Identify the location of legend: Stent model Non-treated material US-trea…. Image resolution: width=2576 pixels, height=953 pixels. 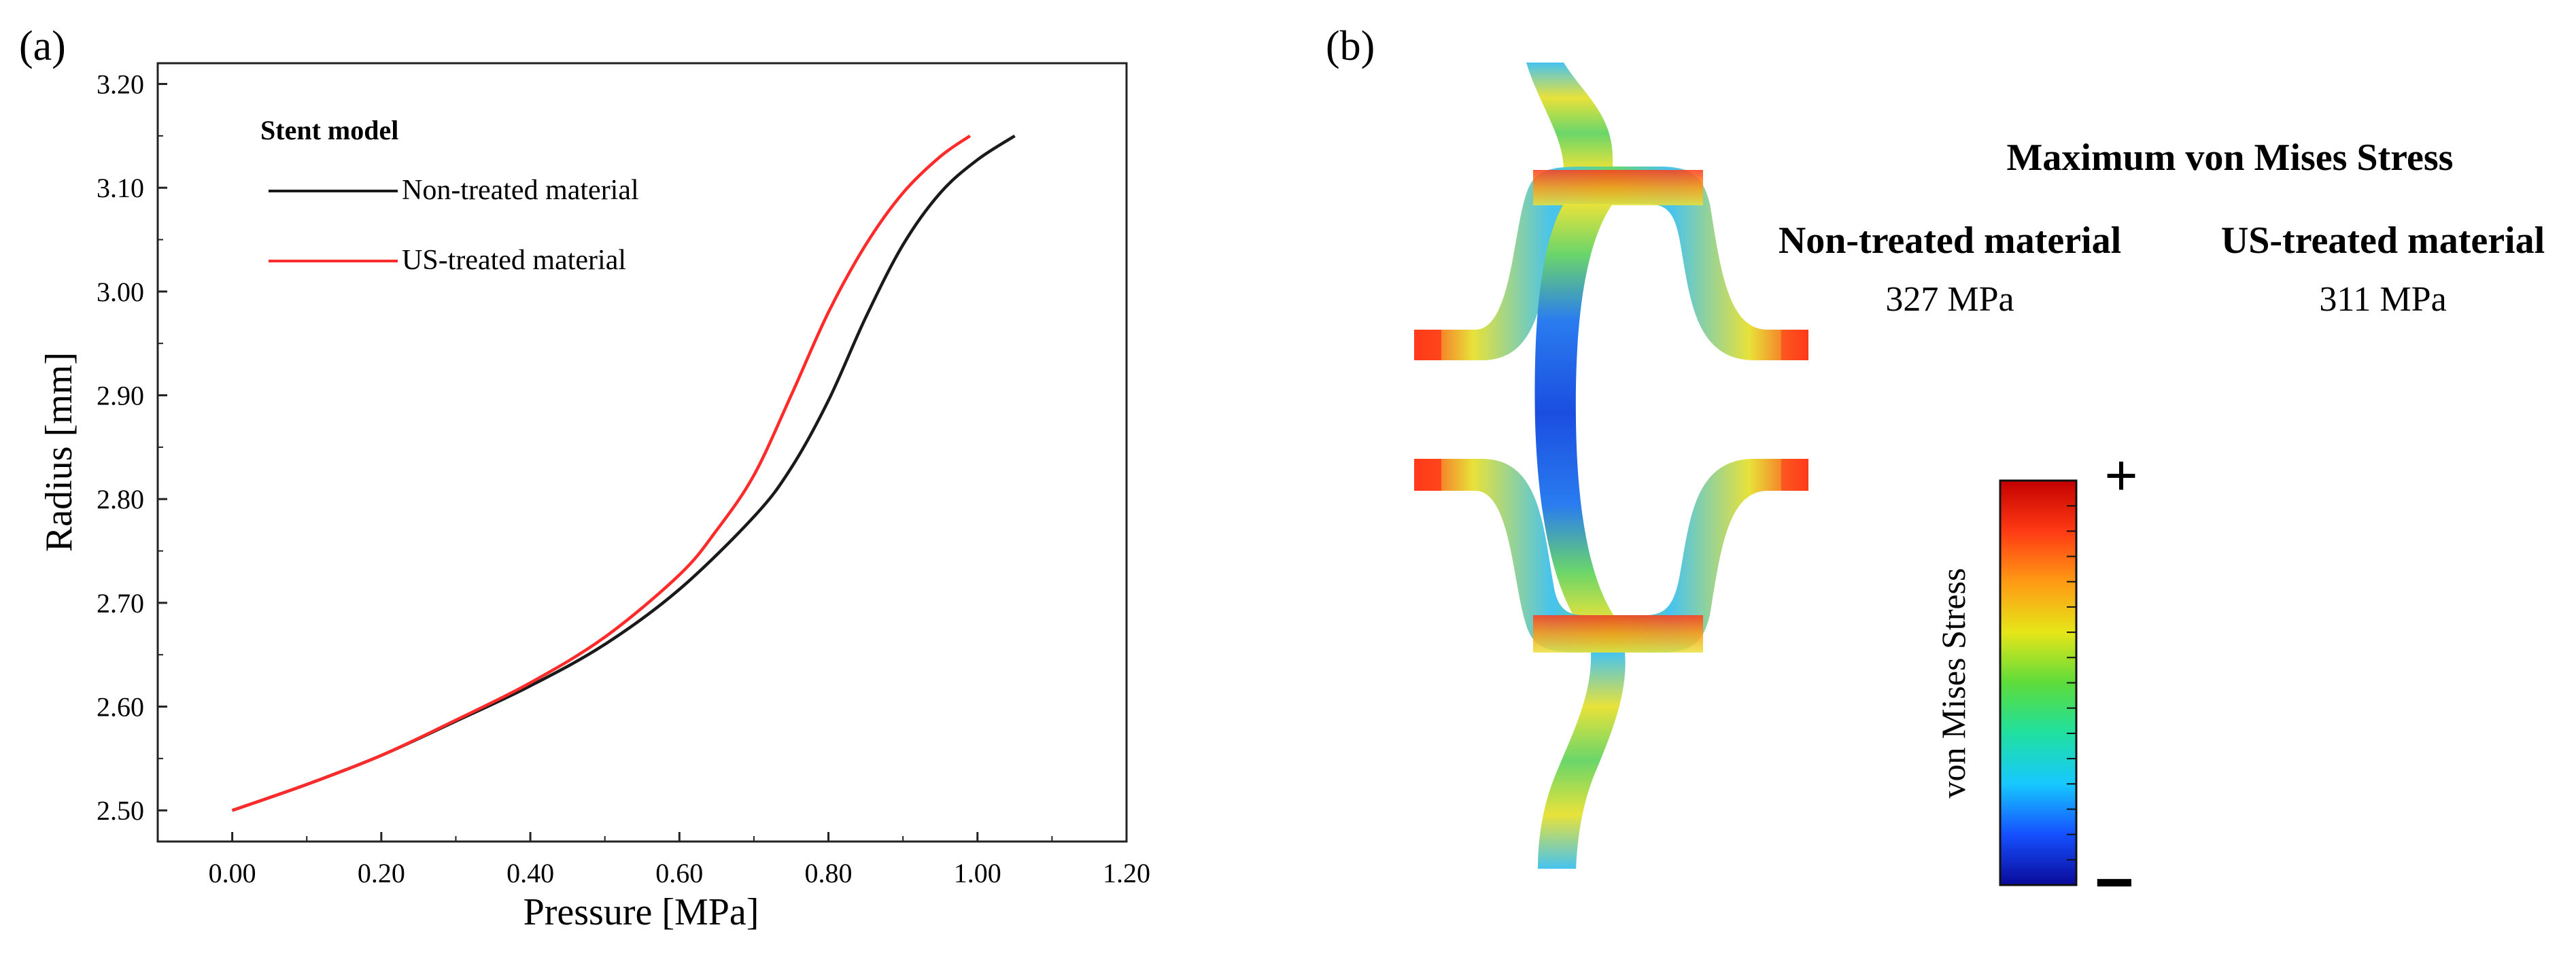
(449, 195).